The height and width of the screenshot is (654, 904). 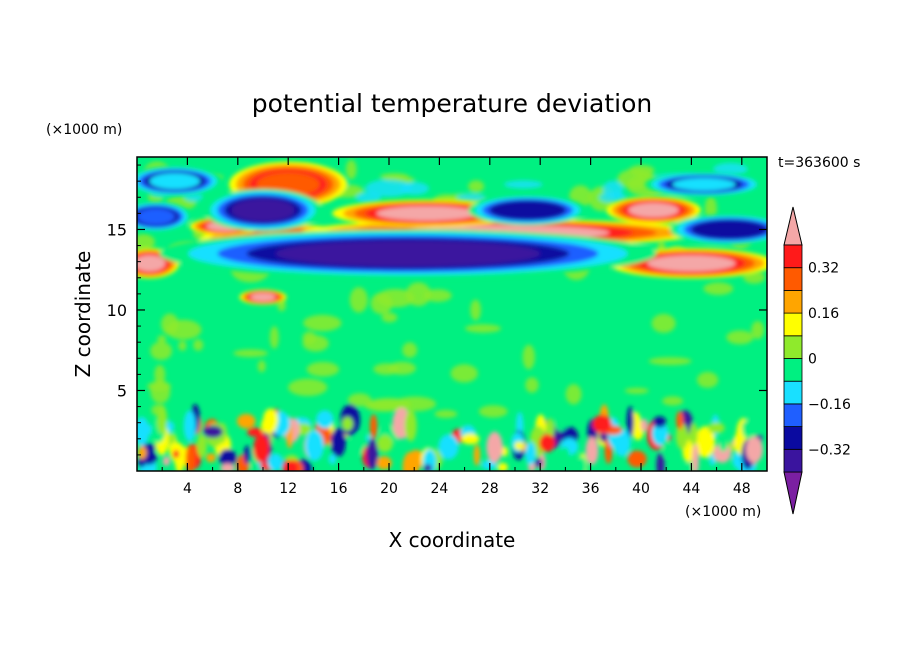 I want to click on colorbar-label: 0.16, so click(x=823, y=314).